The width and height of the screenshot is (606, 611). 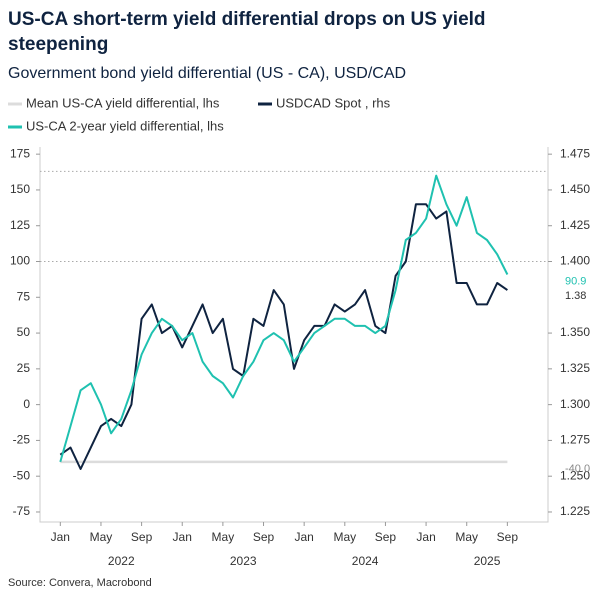 I want to click on y2-tick-label: 1.250, so click(x=575, y=475).